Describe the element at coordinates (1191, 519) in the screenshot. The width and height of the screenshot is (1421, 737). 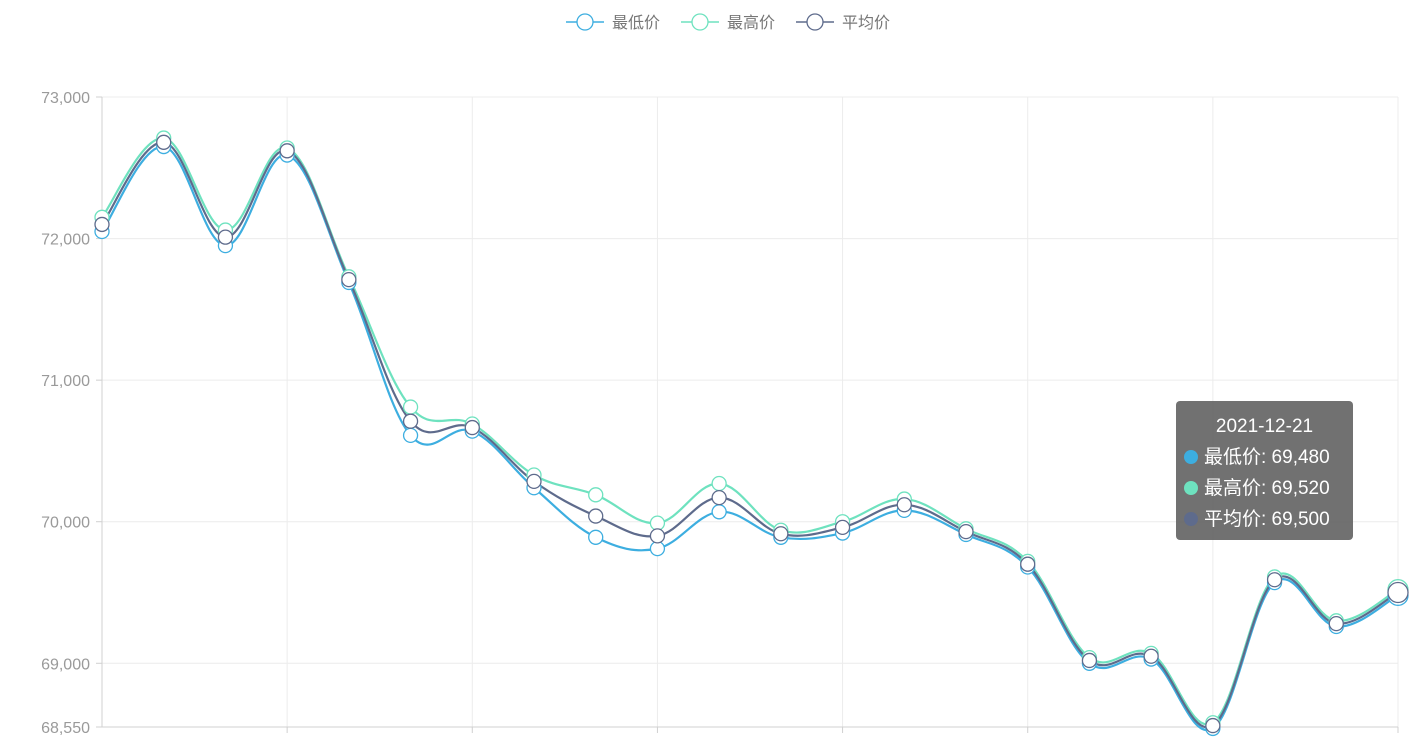
I see `tooltip-dot-avg` at that location.